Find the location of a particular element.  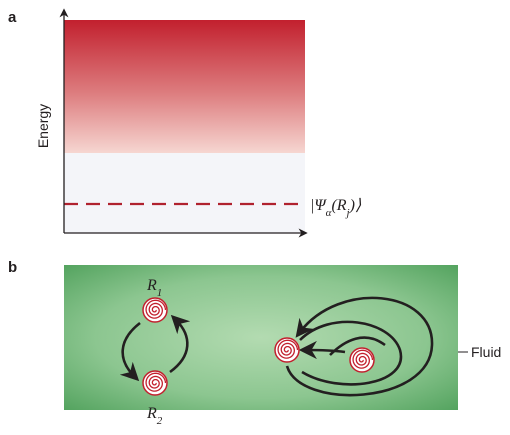

subscript: α is located at coordinates (329, 213).